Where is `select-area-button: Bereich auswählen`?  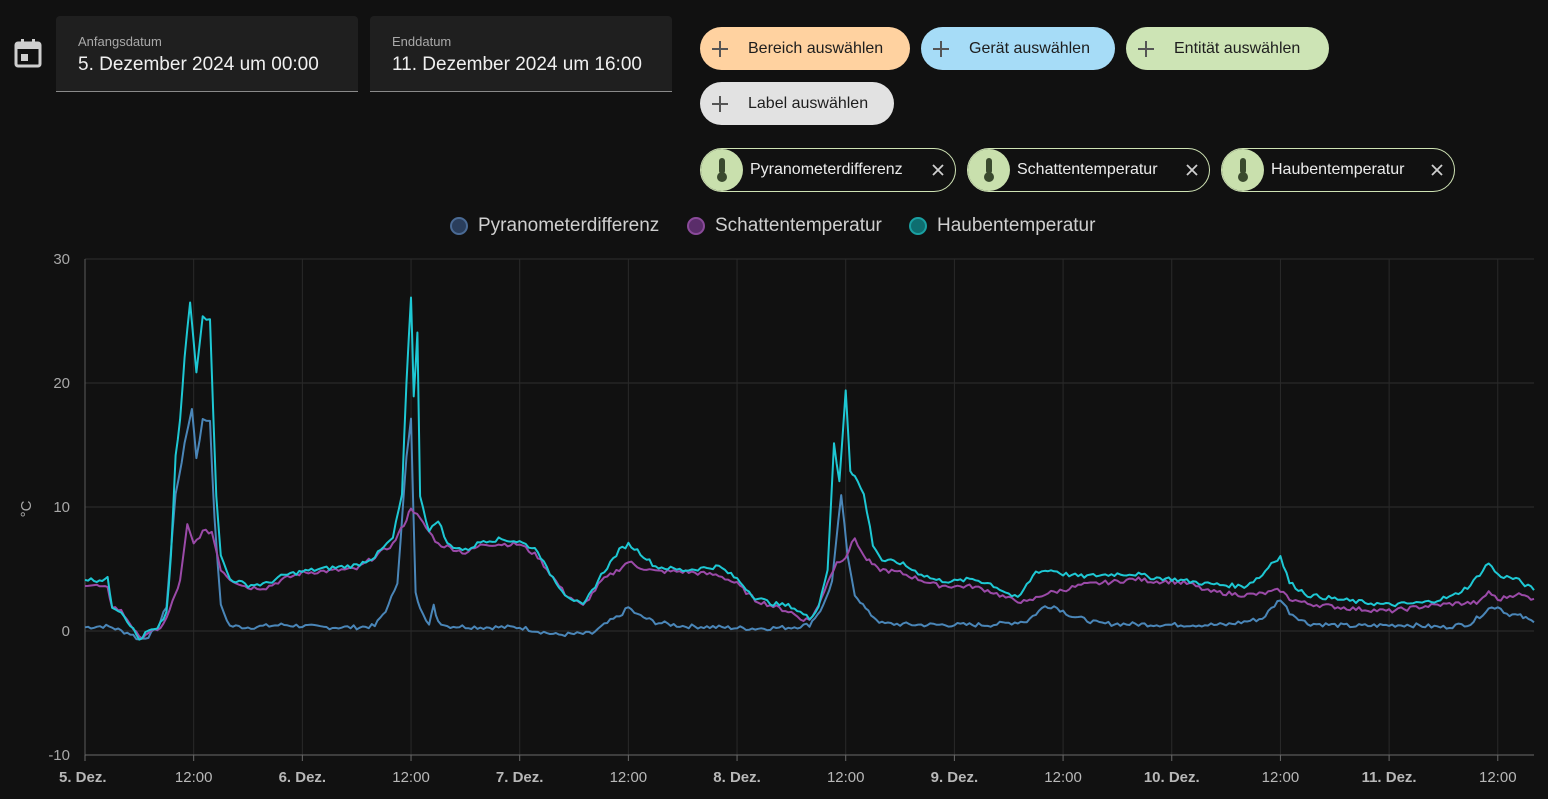 select-area-button: Bereich auswählen is located at coordinates (805, 48).